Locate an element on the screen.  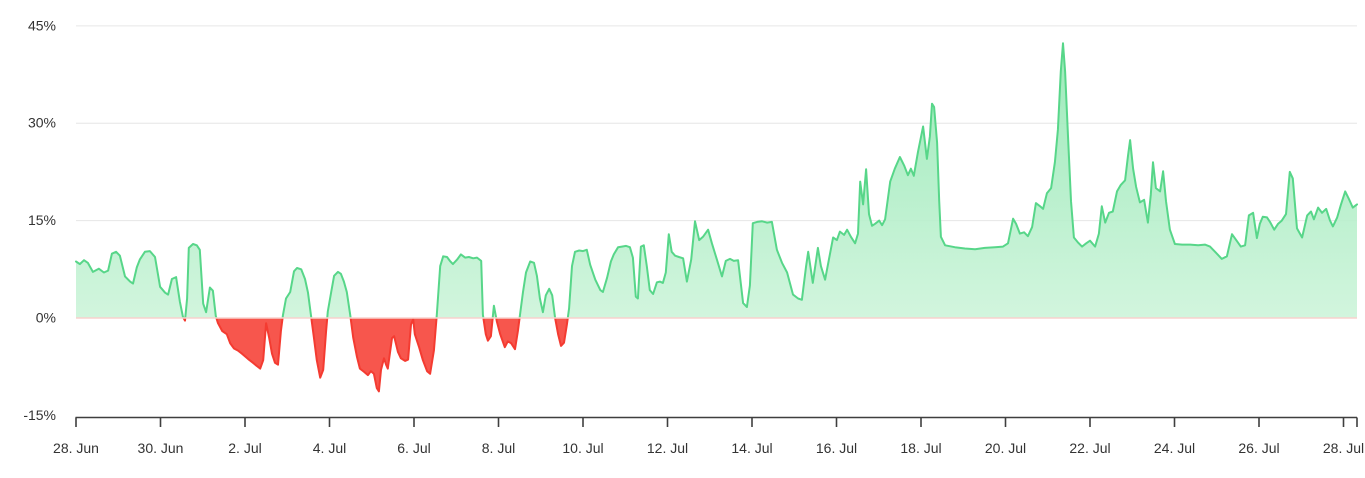
y-axis-label: -15% is located at coordinates (39, 415).